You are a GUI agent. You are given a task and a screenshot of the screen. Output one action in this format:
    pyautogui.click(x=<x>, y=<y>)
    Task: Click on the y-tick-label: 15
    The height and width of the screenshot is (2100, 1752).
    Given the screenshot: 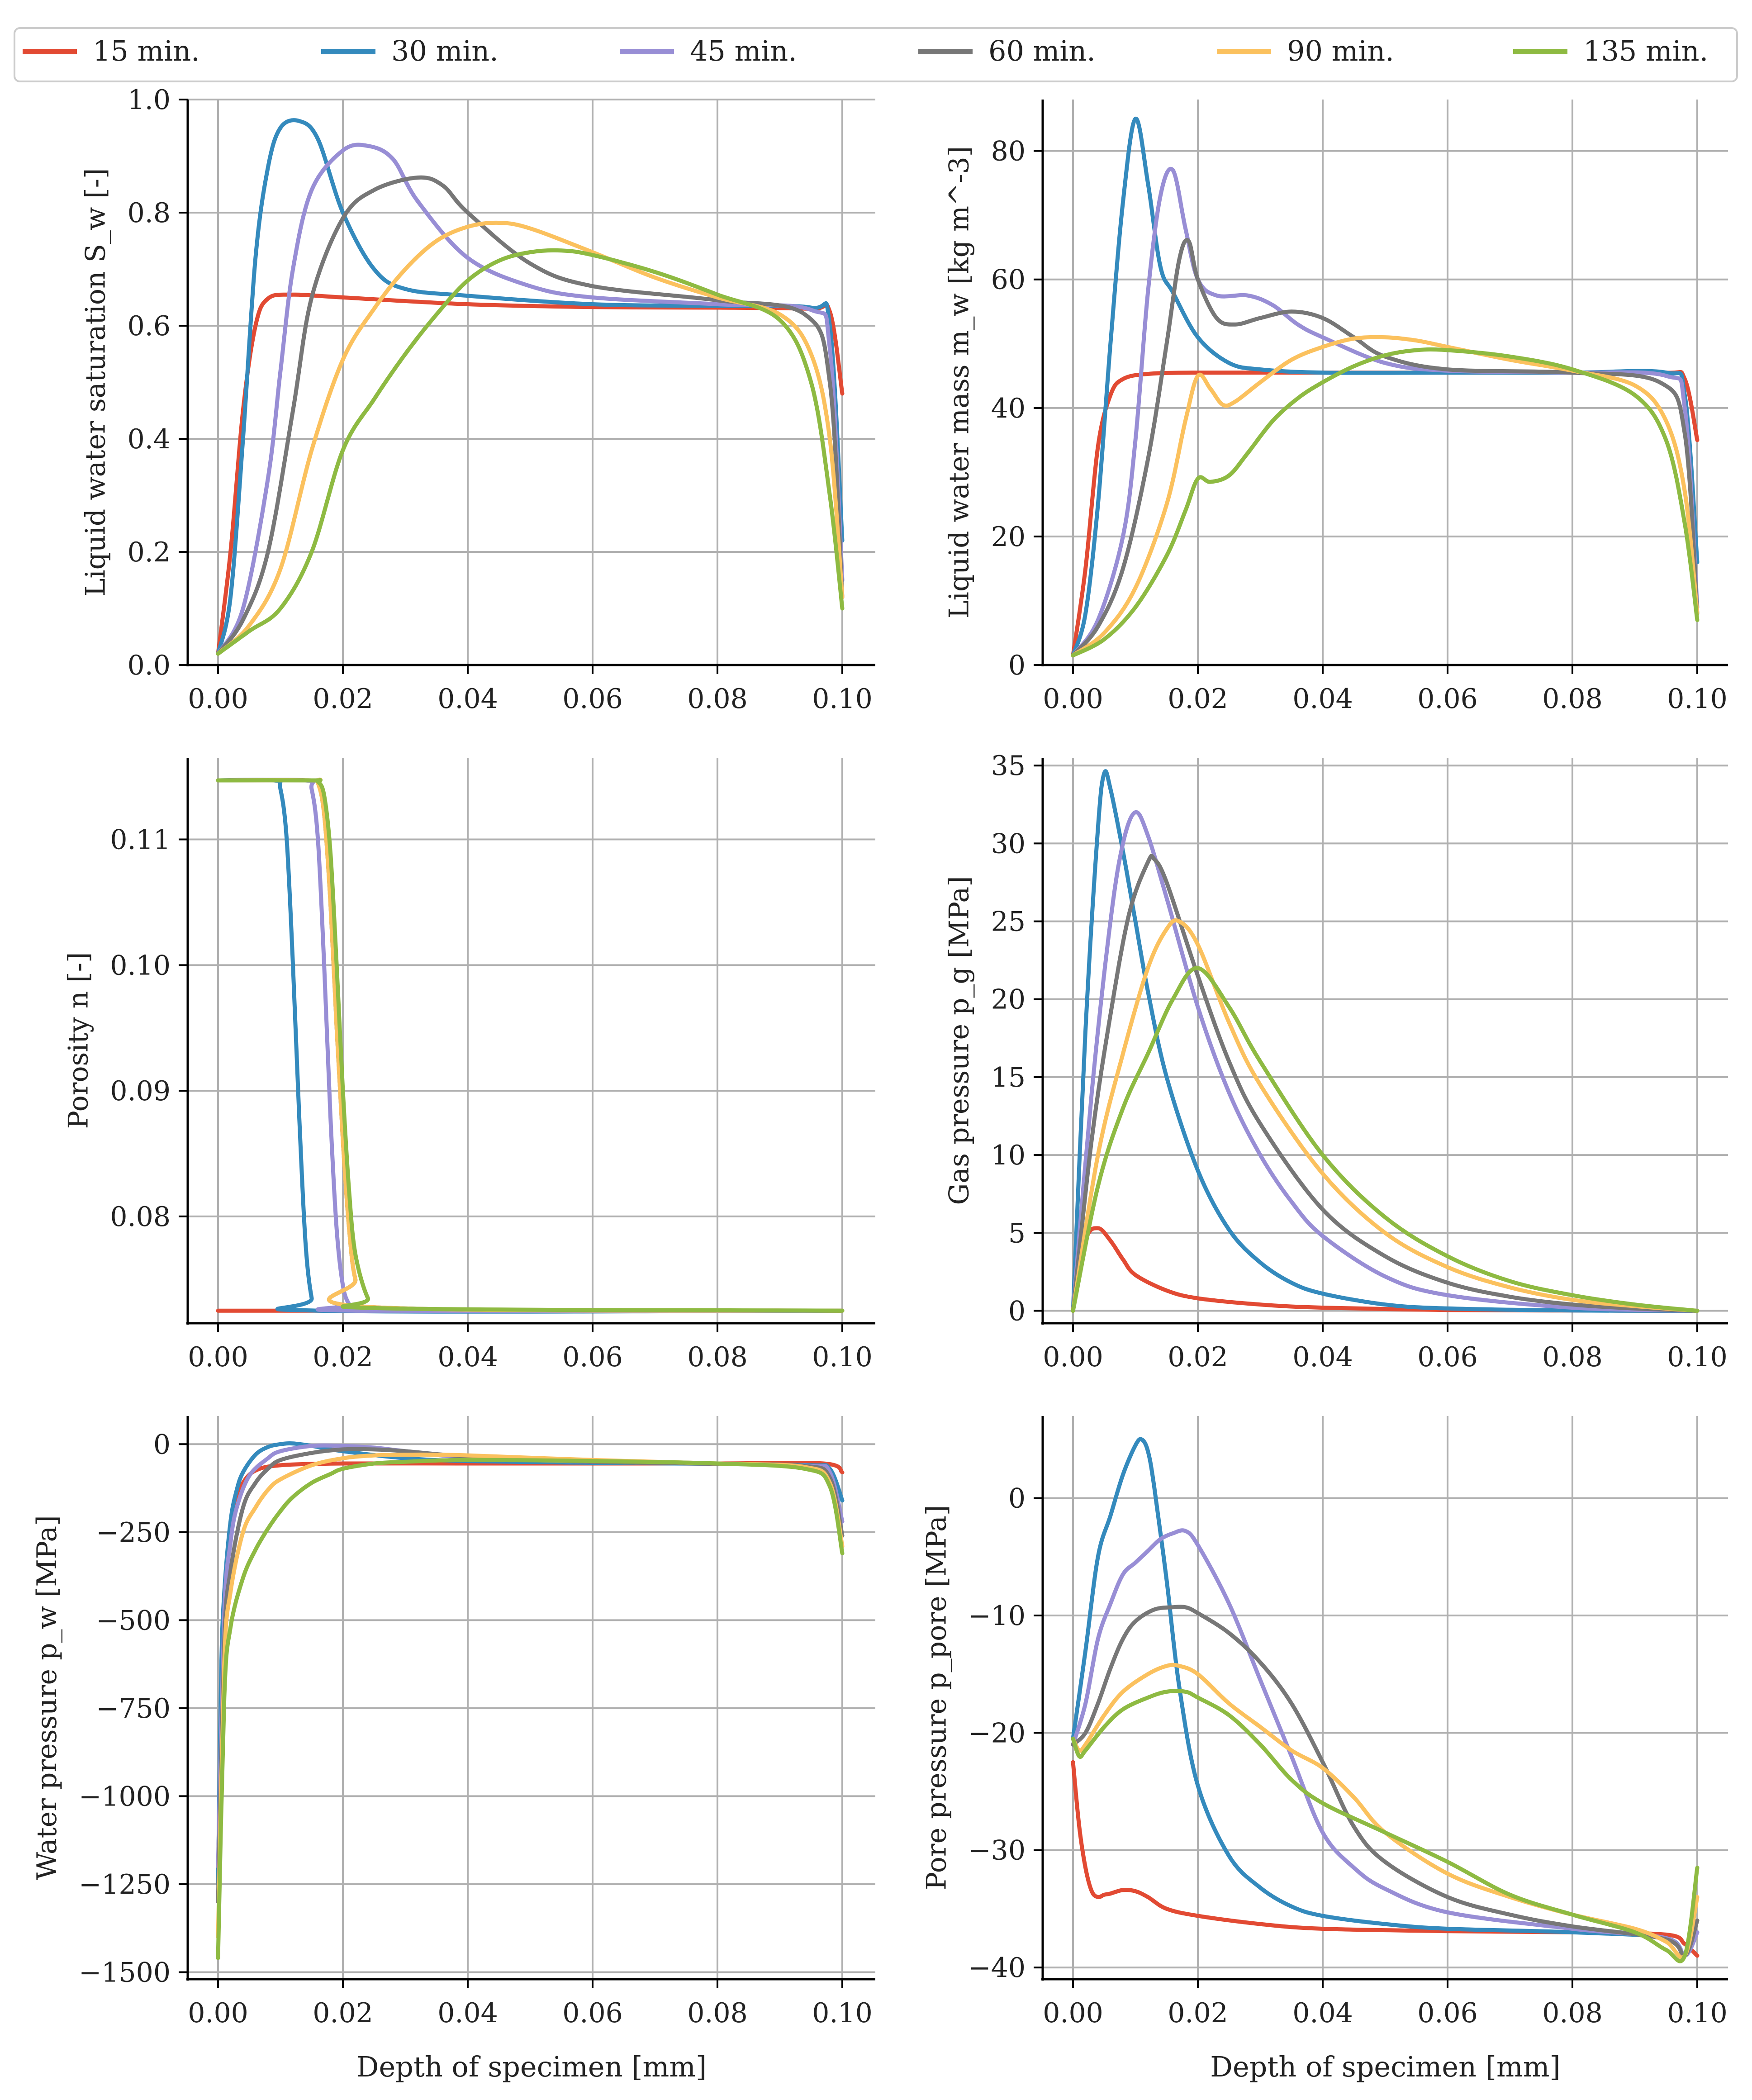 What is the action you would take?
    pyautogui.click(x=1008, y=1077)
    